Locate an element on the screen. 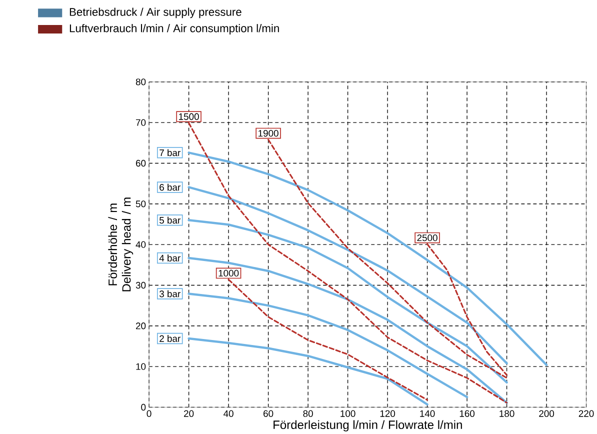 Image resolution: width=597 pixels, height=434 pixels. series-label: 3 bar is located at coordinates (170, 294).